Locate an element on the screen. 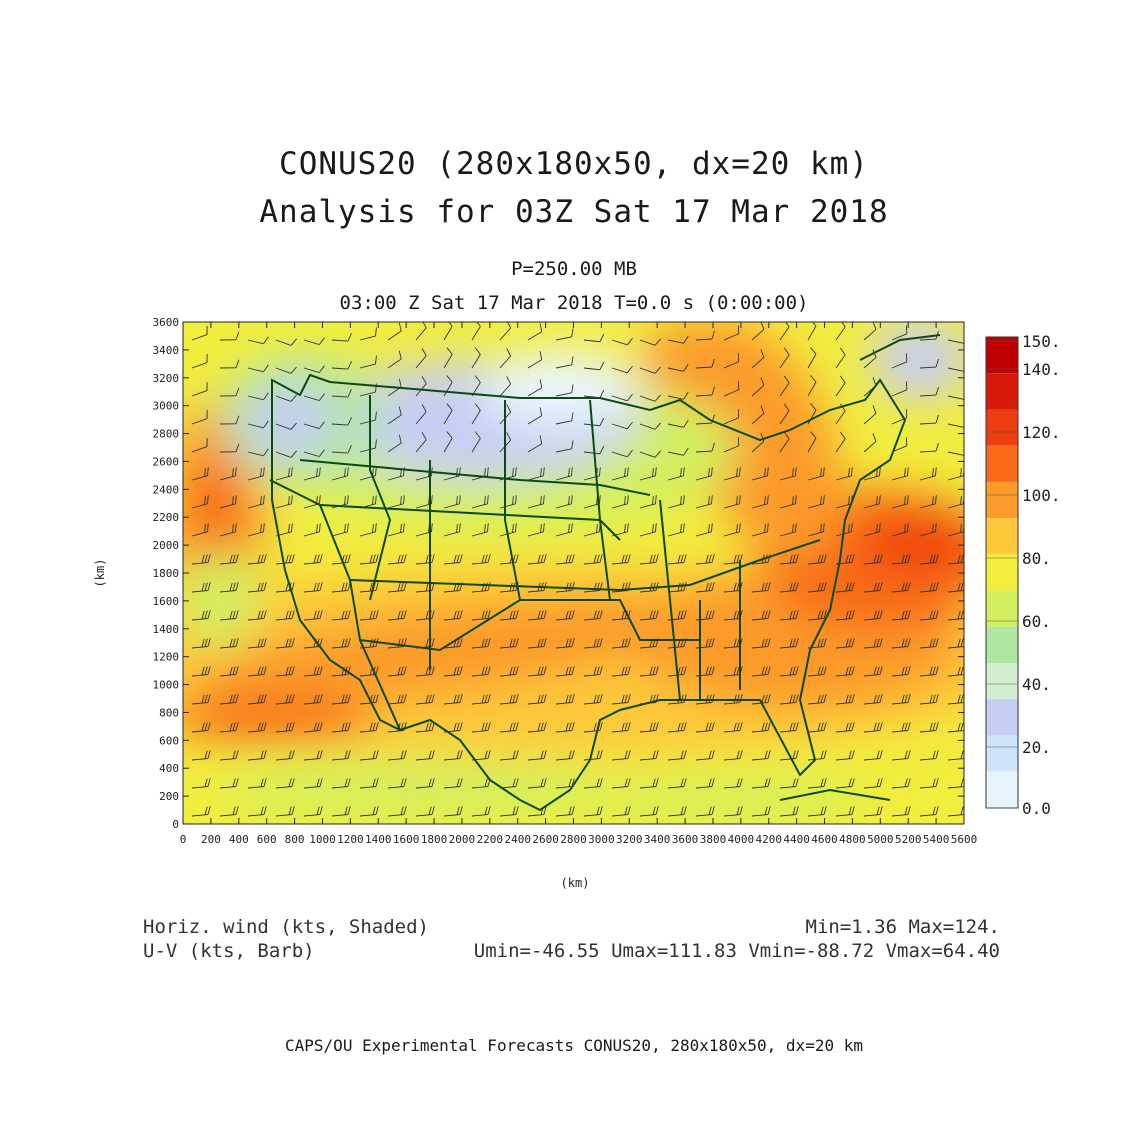 The image size is (1148, 1148). y-tick-label: 200 is located at coordinates (169, 796).